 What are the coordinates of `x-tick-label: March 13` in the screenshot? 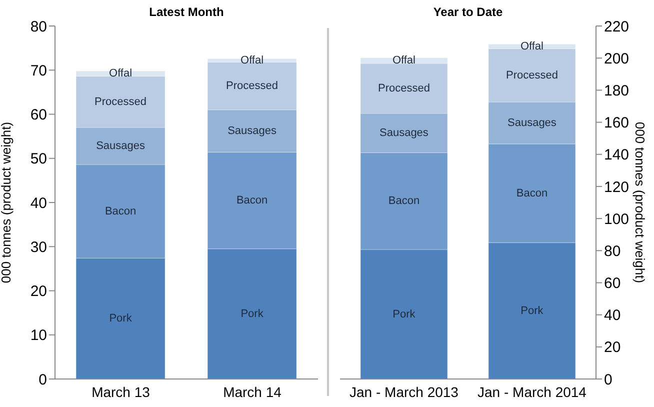 It's located at (121, 392).